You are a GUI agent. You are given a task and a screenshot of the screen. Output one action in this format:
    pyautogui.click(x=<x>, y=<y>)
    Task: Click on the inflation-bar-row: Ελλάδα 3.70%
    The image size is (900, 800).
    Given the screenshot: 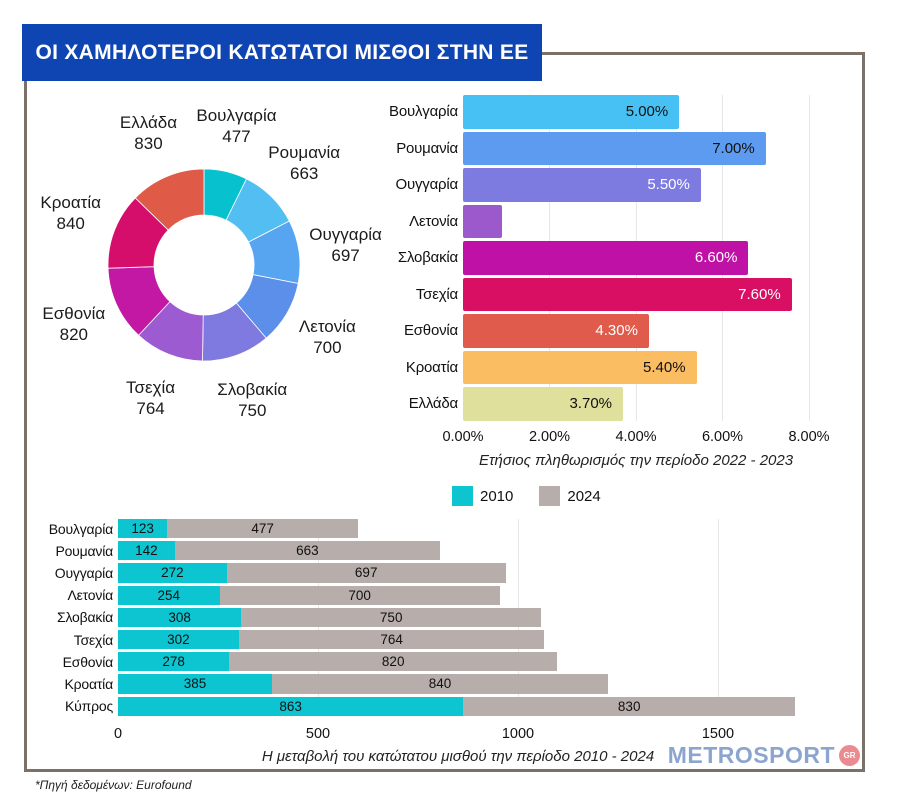 What is the action you would take?
    pyautogui.click(x=598, y=404)
    